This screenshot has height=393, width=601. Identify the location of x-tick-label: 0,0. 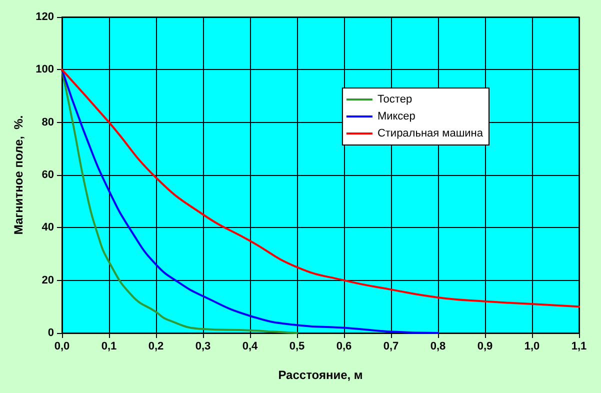
(62, 346).